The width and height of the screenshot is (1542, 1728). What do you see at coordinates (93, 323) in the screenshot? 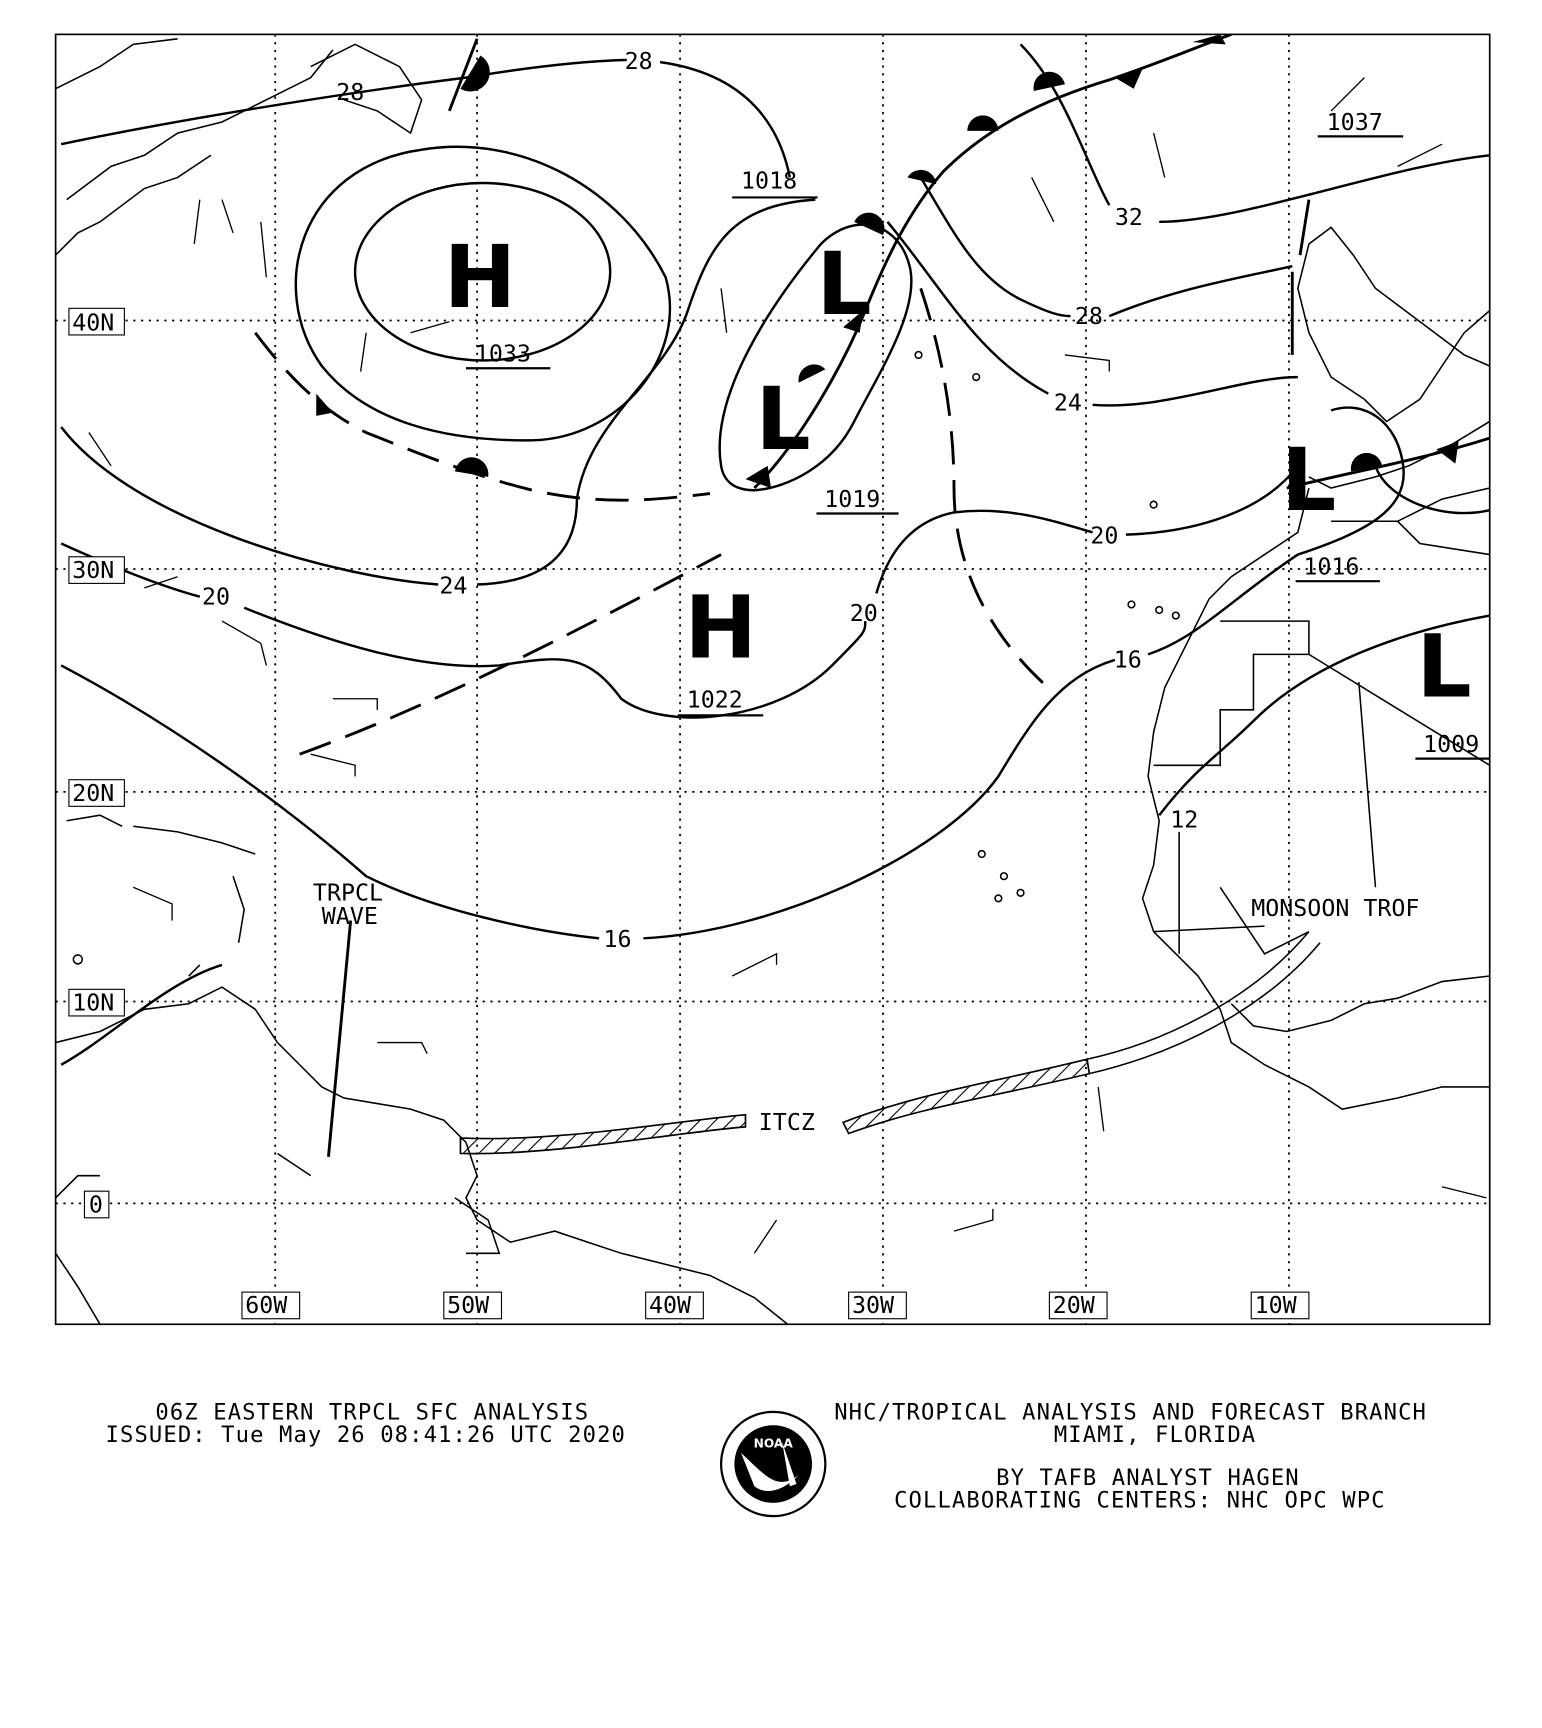
I see `lat-label: 40N` at bounding box center [93, 323].